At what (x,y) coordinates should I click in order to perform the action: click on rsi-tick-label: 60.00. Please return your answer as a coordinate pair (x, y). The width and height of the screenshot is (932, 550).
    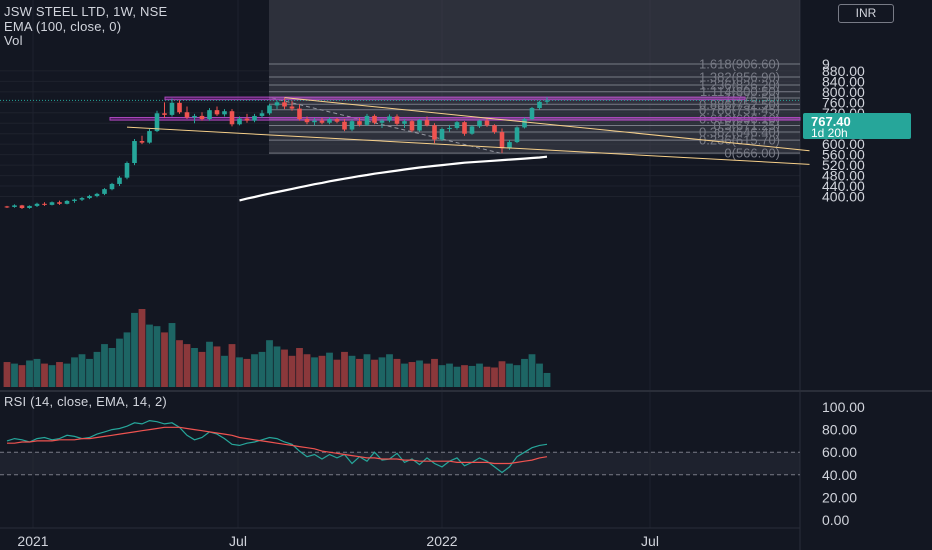
    Looking at the image, I should click on (839, 452).